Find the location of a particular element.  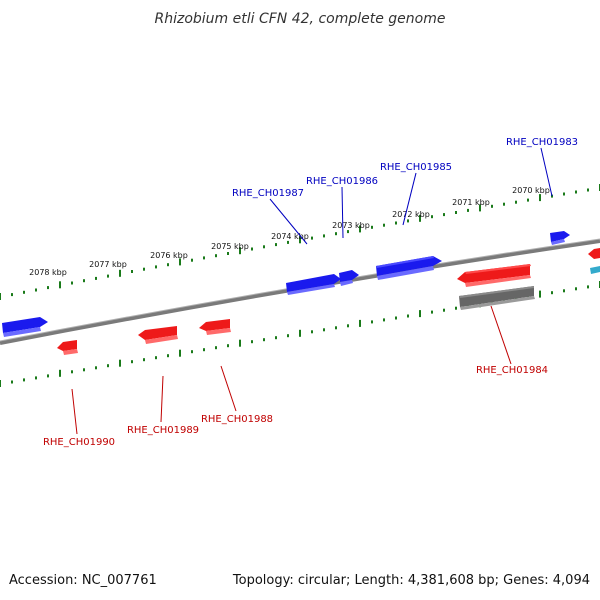

scale-label-2074: 2074 kbp is located at coordinates (290, 236).